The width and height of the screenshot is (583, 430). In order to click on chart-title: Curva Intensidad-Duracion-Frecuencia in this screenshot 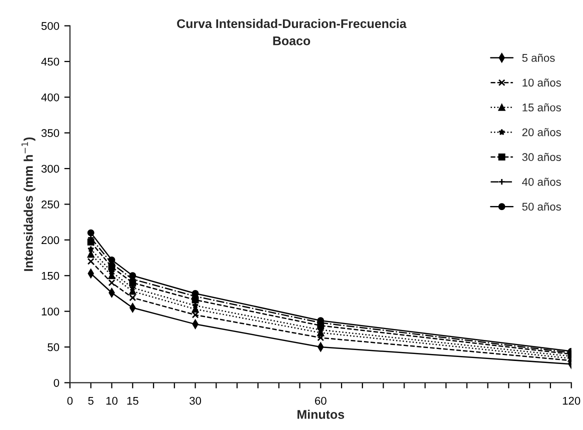, I will do `click(292, 23)`.